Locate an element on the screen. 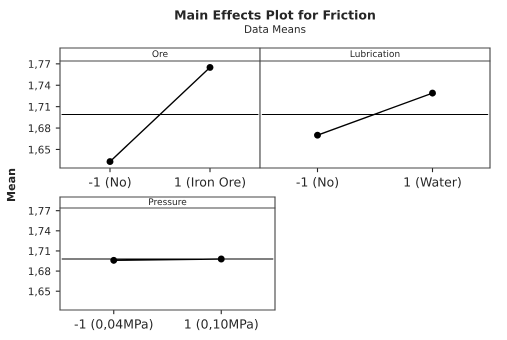  chart-title: Ore is located at coordinates (160, 54).